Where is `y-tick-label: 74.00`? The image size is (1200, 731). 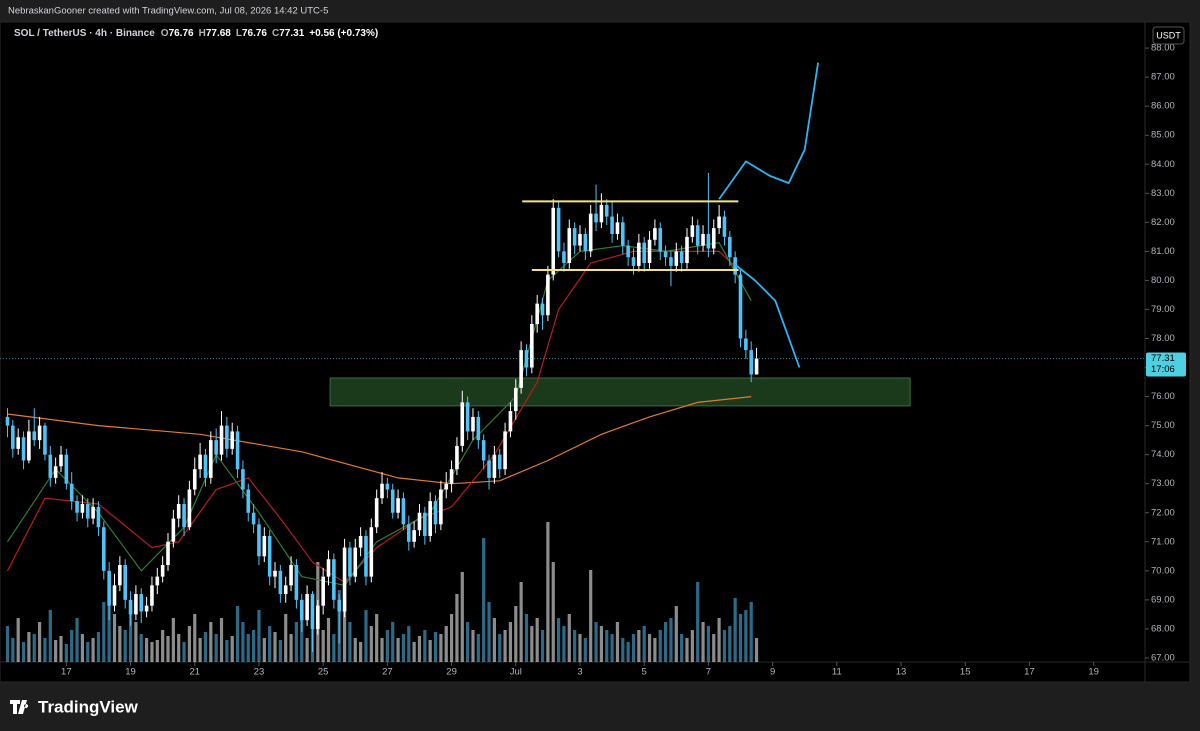 y-tick-label: 74.00 is located at coordinates (1163, 454).